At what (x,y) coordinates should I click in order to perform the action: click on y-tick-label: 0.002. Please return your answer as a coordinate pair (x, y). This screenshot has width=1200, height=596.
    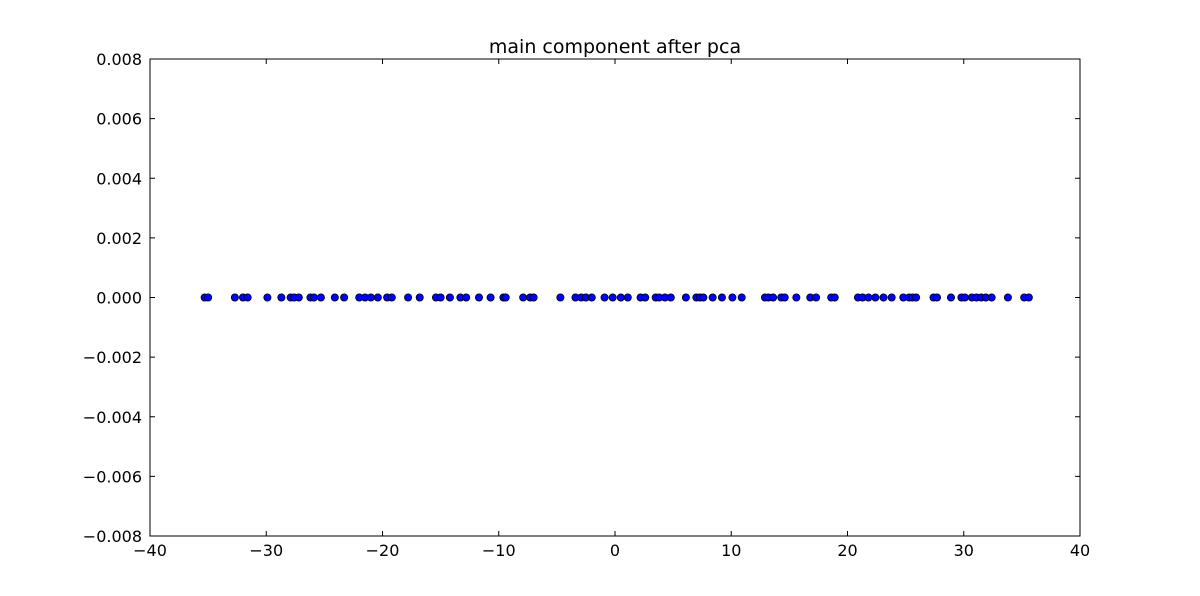
    Looking at the image, I should click on (119, 238).